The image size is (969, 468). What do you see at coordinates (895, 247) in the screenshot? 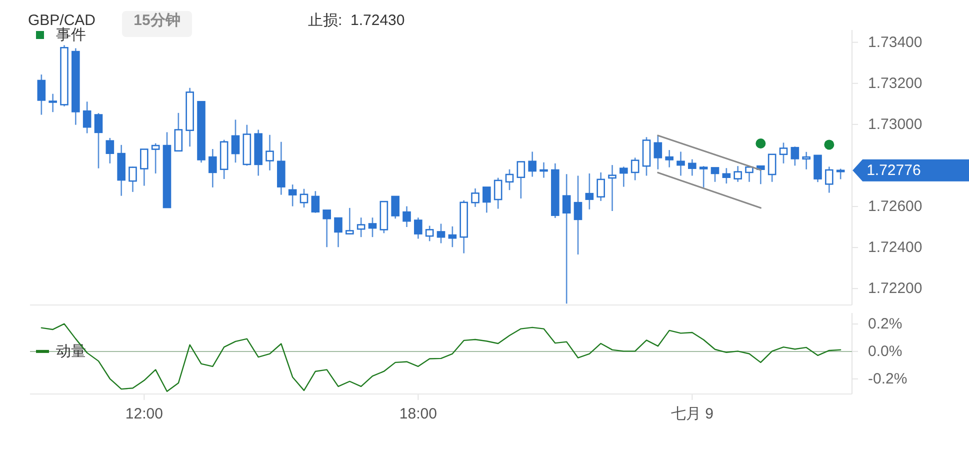
I see `y-tick-label: 1.72400` at bounding box center [895, 247].